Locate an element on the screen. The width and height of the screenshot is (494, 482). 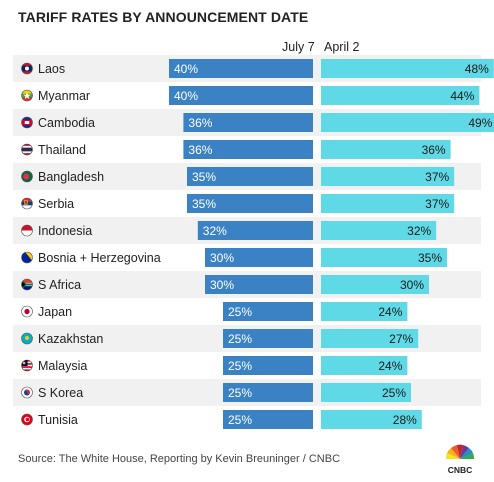
chart-row: Indonesia 32% 32% is located at coordinates (247, 230).